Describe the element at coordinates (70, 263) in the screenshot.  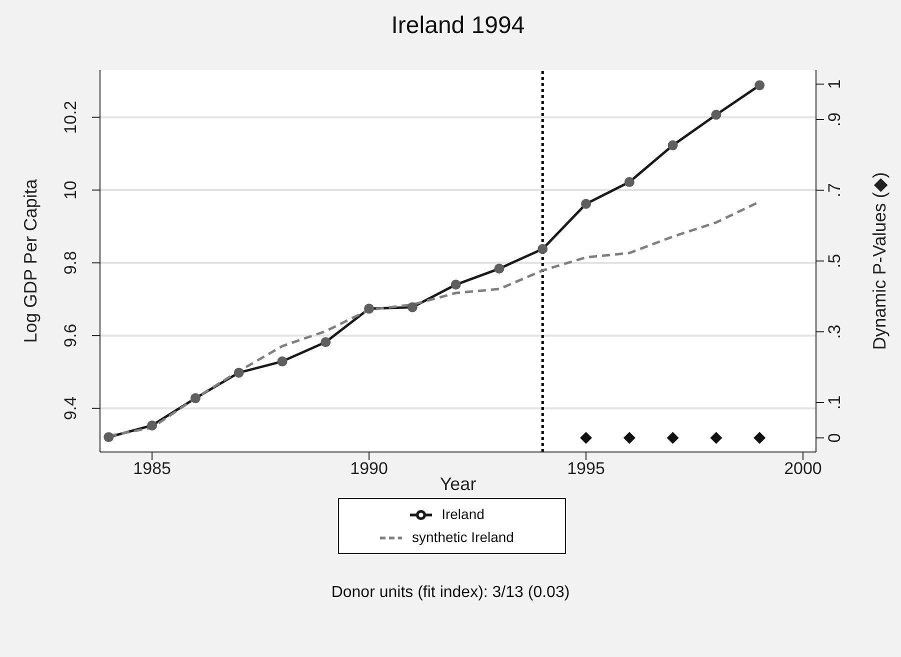
I see `y-tick-label: 9.8` at that location.